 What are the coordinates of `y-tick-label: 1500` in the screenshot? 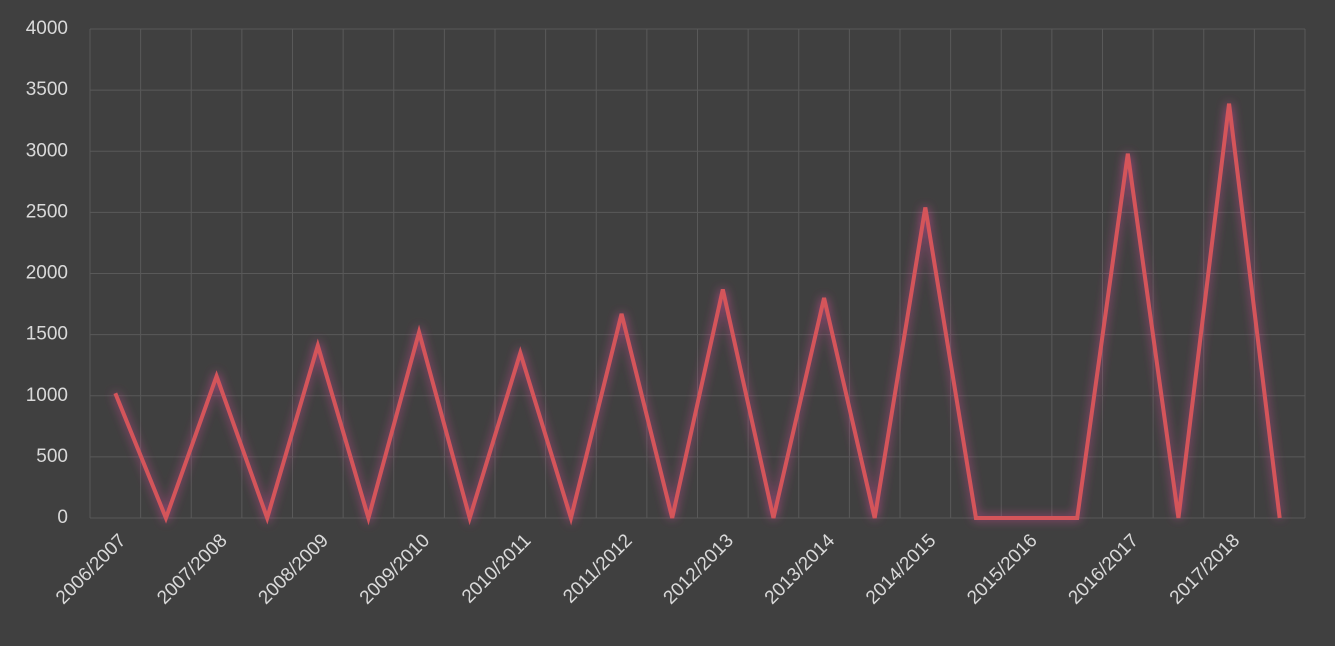 It's located at (47, 334).